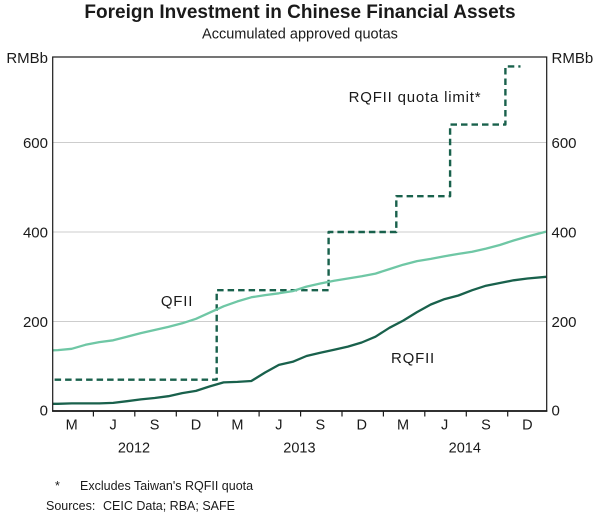  I want to click on y-unit-left: RMBb, so click(27, 58).